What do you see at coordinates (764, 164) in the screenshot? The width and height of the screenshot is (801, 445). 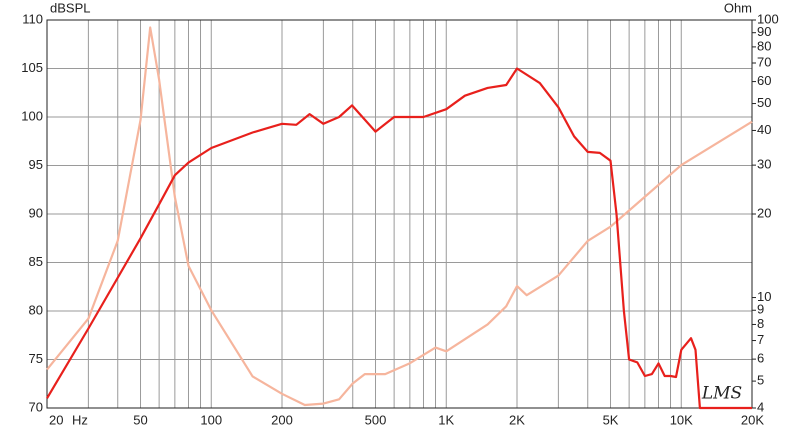 I see `y2-tick-label: 30` at bounding box center [764, 164].